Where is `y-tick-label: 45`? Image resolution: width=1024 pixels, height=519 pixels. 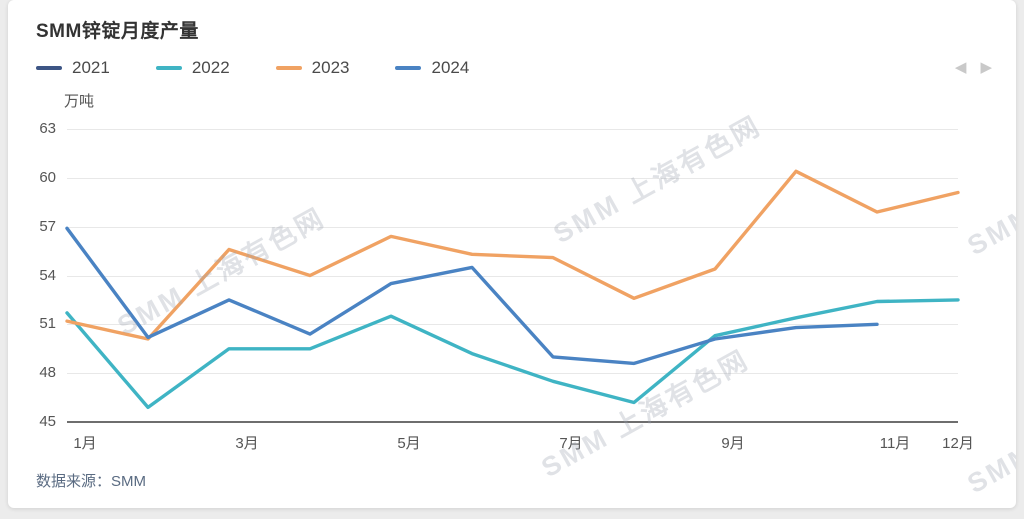
y-tick-label: 45 is located at coordinates (47, 421).